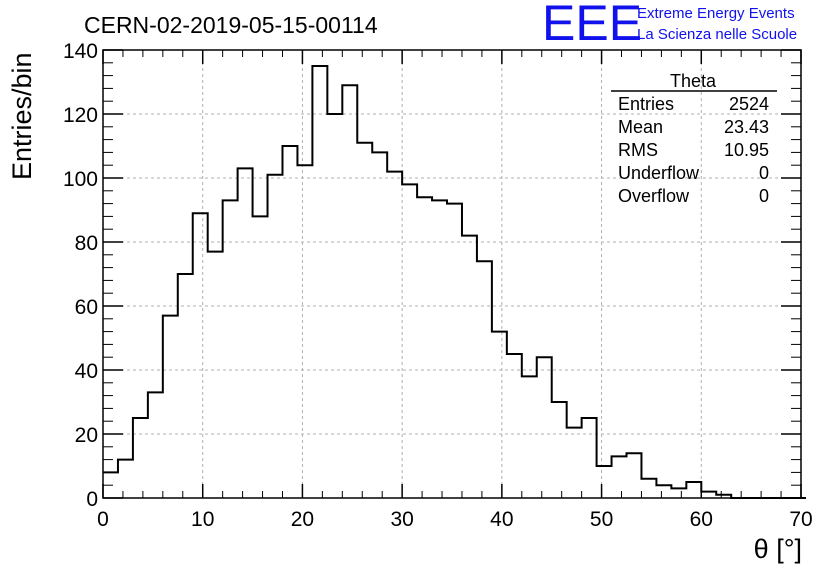 This screenshot has height=572, width=836. I want to click on stats-title: Theta, so click(693, 81).